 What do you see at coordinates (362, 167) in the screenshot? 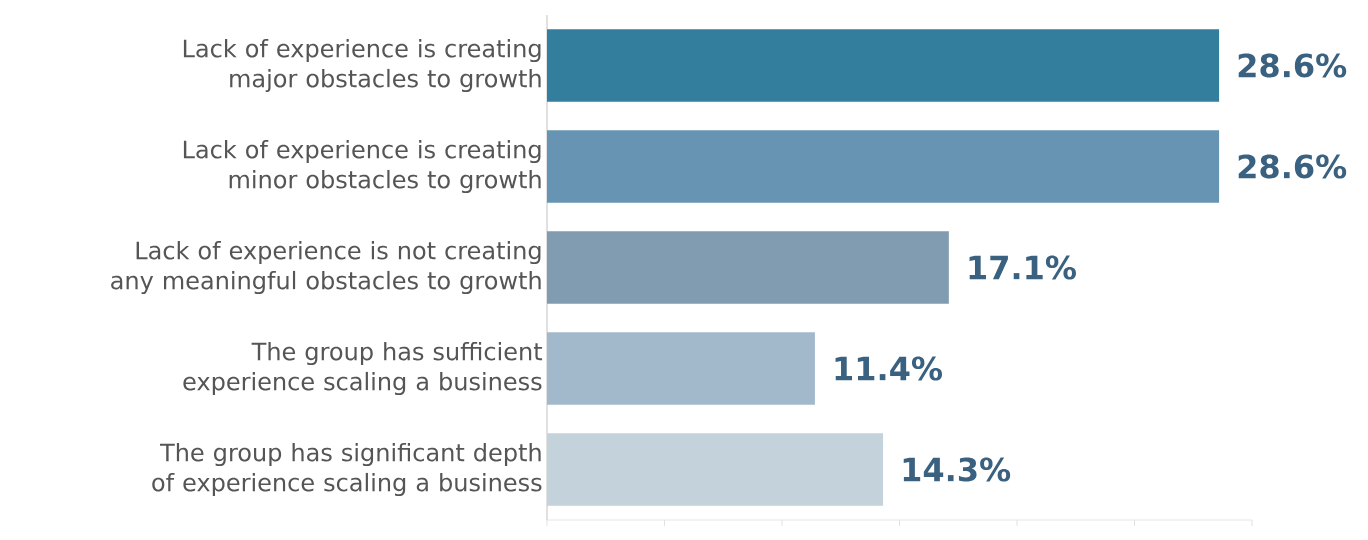
I see `y-tick-label: Lack of experience is creating minor obstacles to growth` at bounding box center [362, 167].